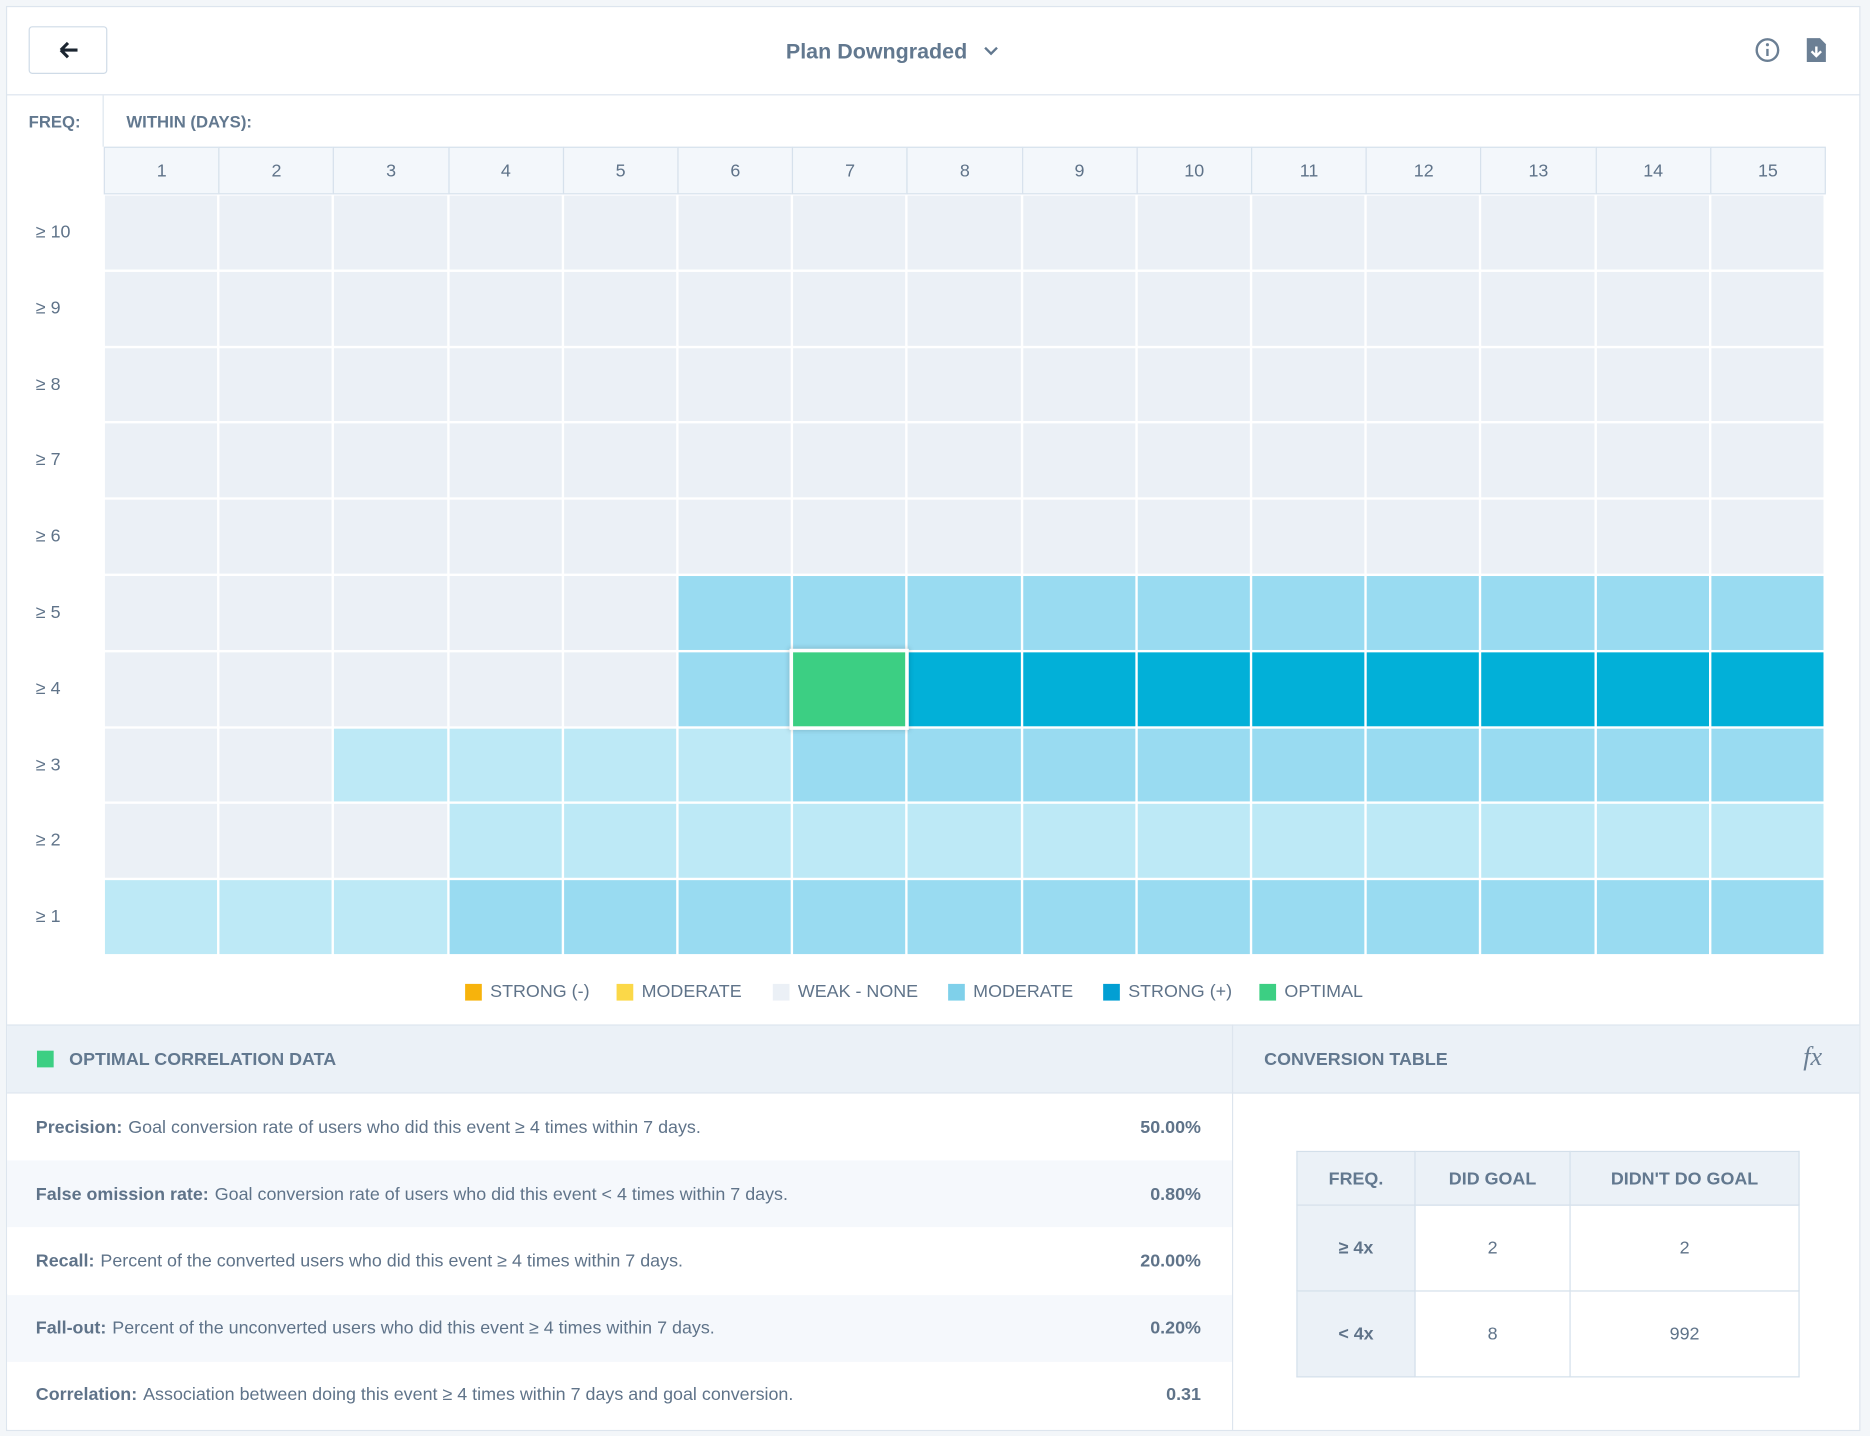 The height and width of the screenshot is (1436, 1870). What do you see at coordinates (68, 50) in the screenshot?
I see `back-button` at bounding box center [68, 50].